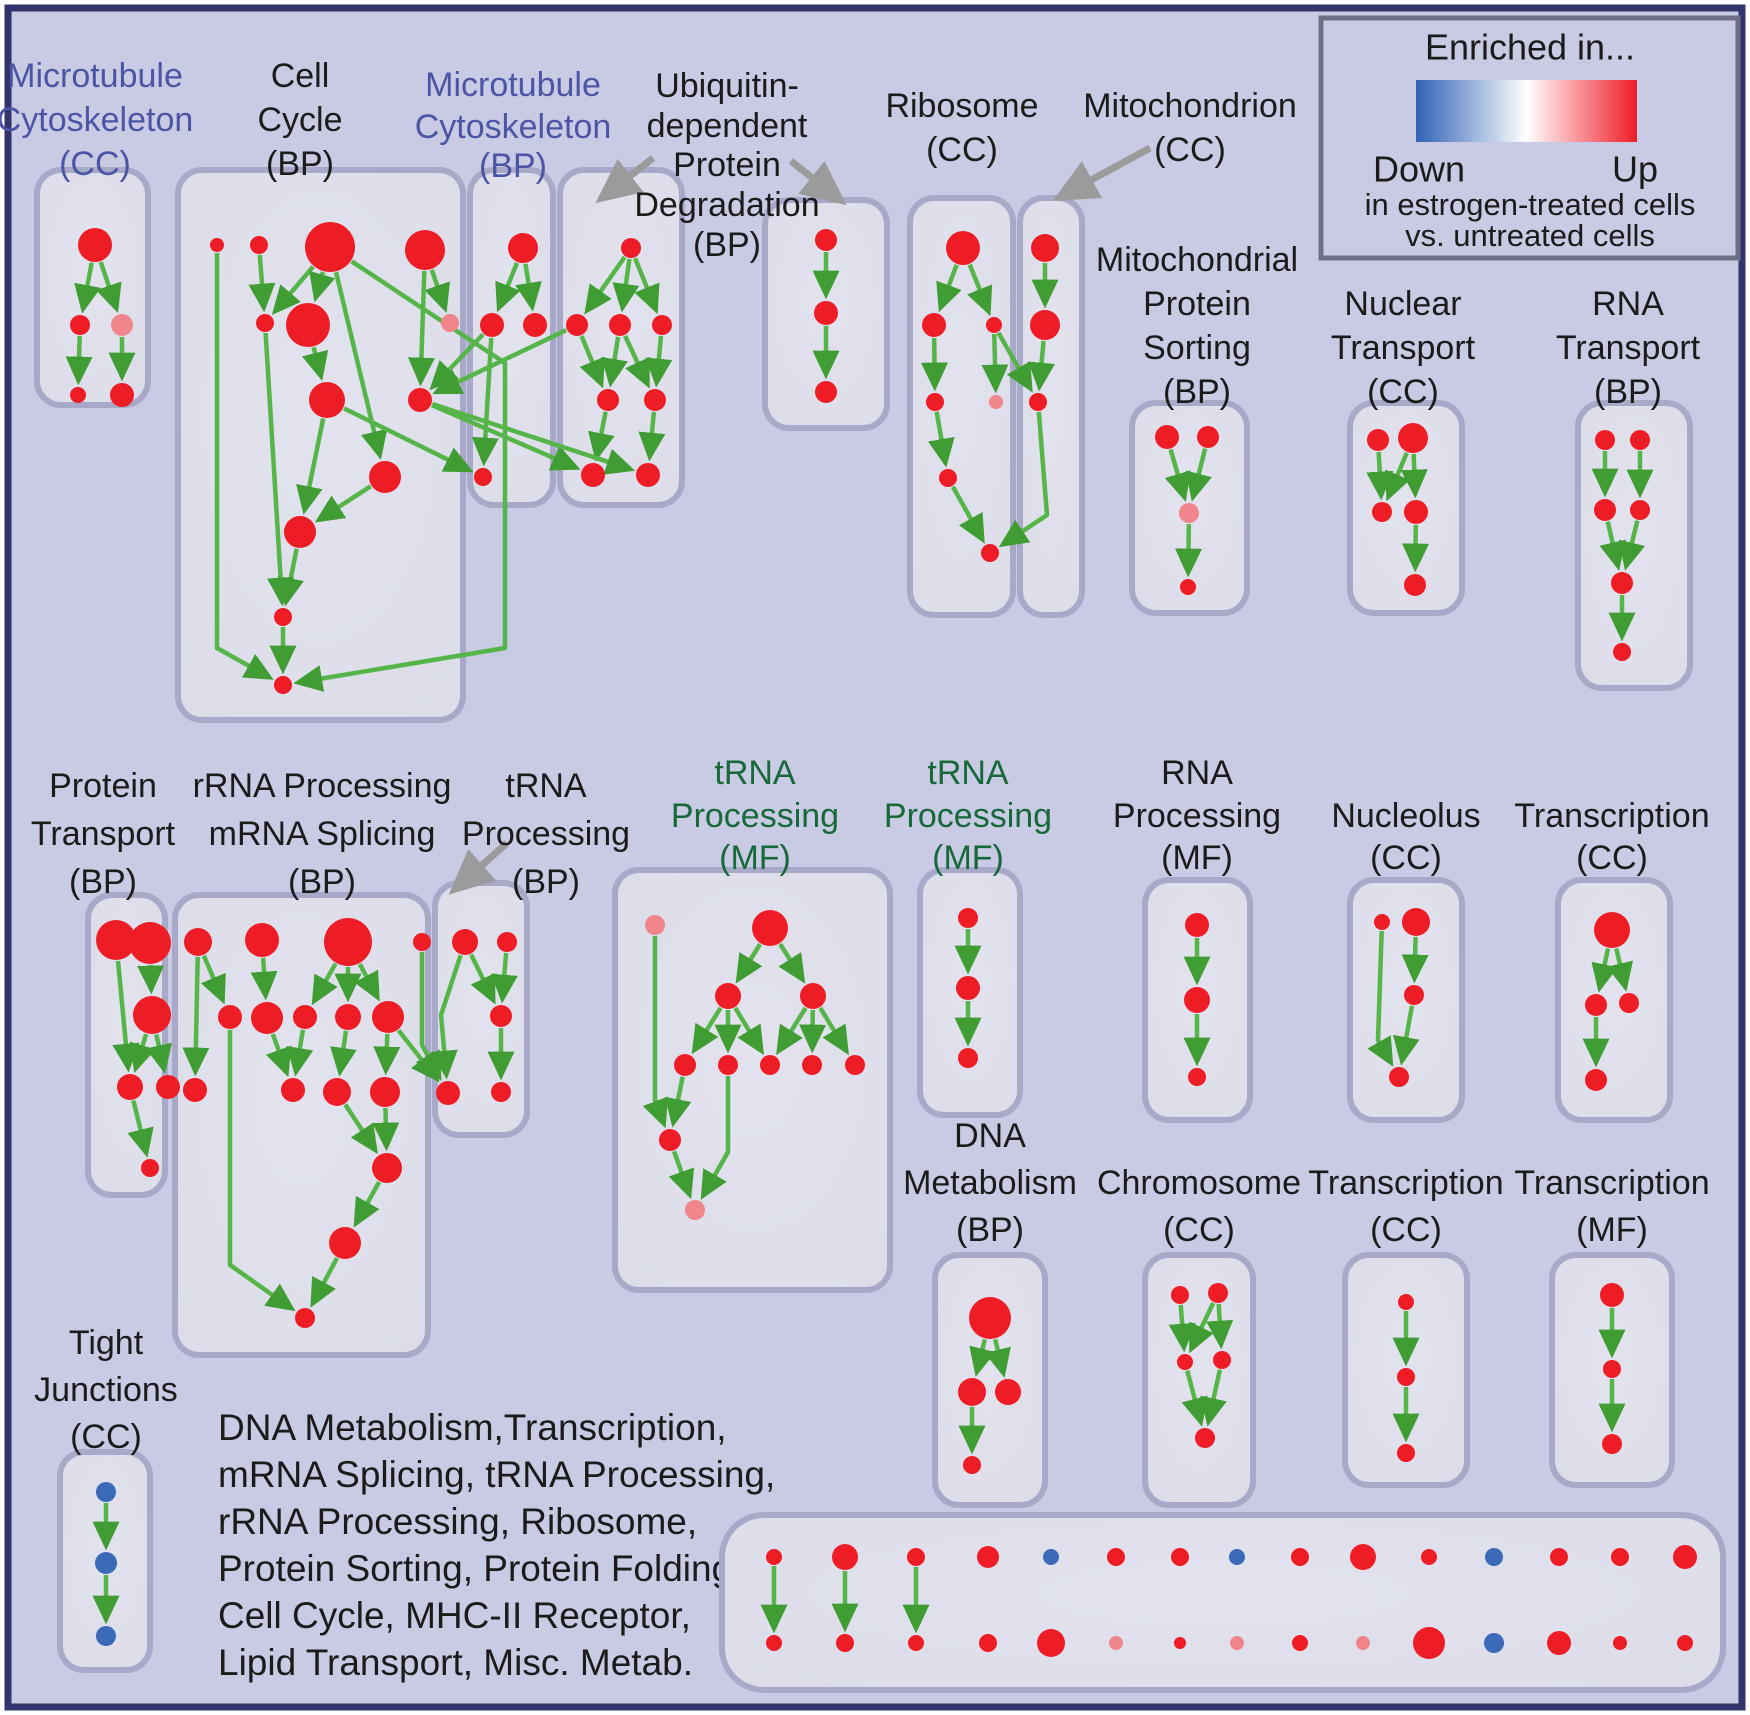 This screenshot has width=1750, height=1715. Describe the element at coordinates (1237, 1643) in the screenshot. I see `node-misc-strip-pink` at that location.